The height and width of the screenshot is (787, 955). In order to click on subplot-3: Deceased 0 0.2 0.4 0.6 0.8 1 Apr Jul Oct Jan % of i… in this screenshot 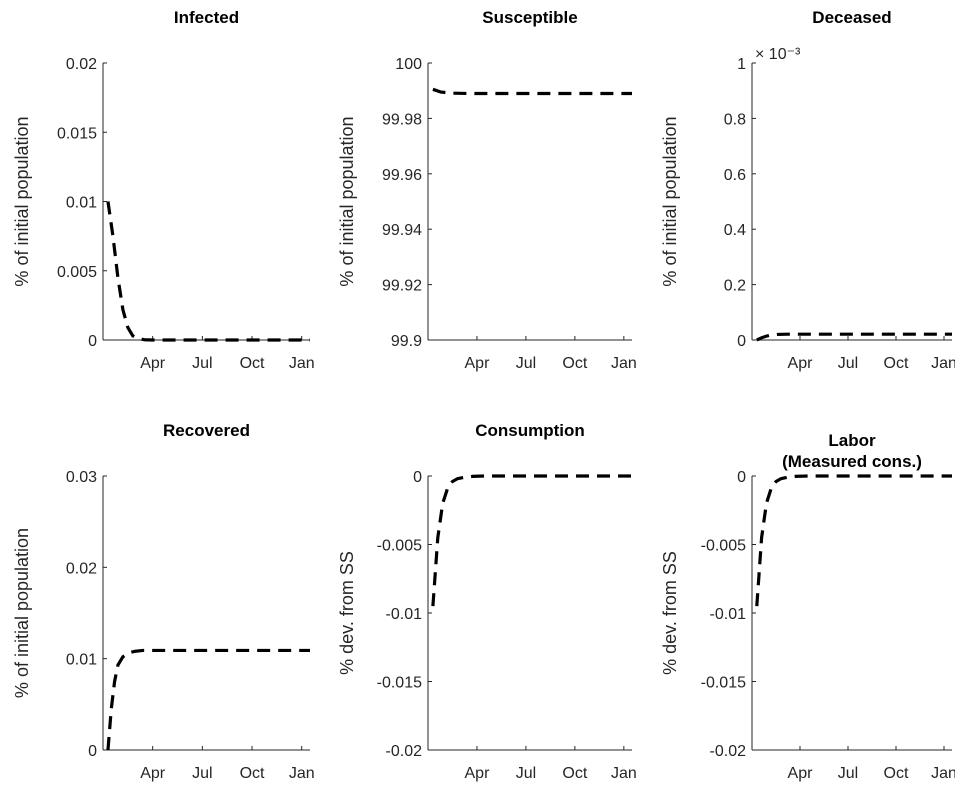, I will do `click(807, 190)`.